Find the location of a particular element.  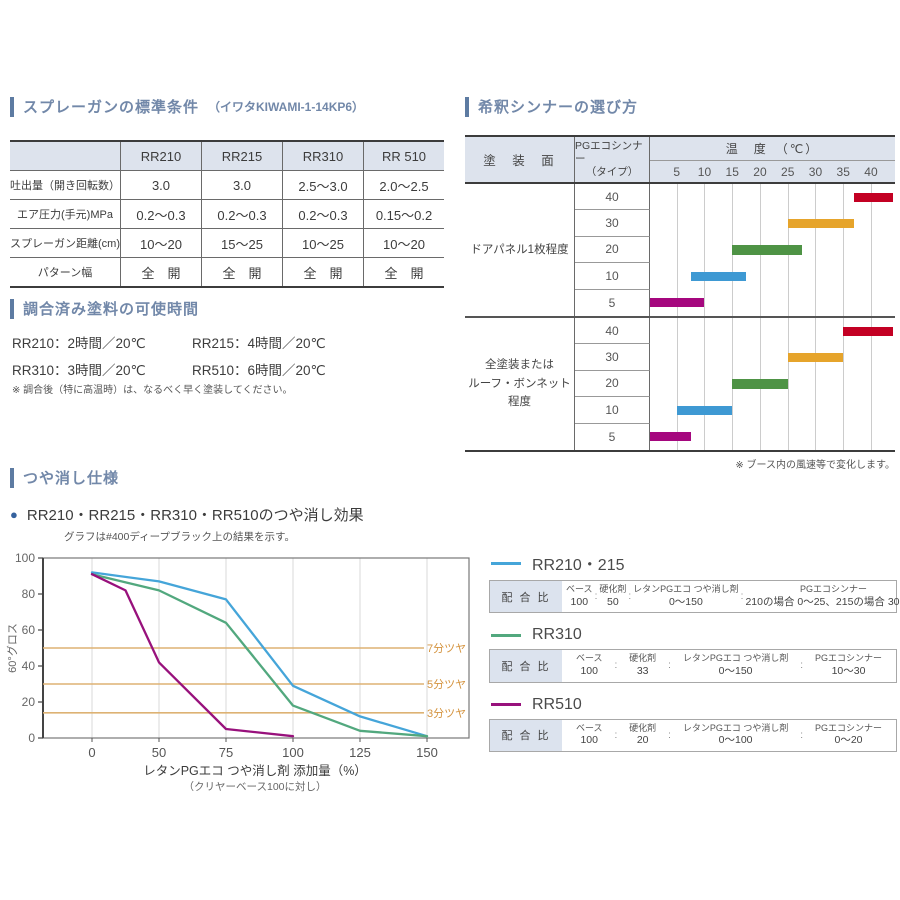

spray-column-header is located at coordinates (65, 156).